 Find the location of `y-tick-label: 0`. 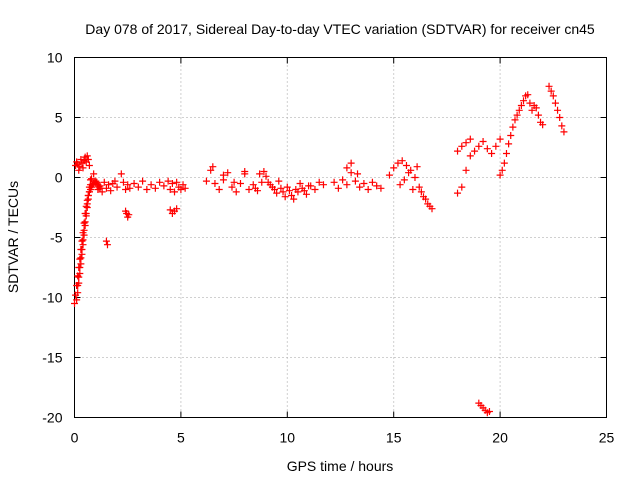

y-tick-label: 0 is located at coordinates (59, 178).